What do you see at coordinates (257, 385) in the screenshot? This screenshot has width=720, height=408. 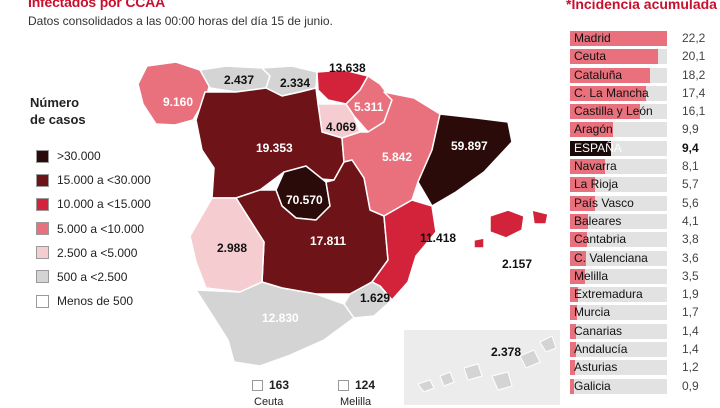 I see `ceuta-swatch` at bounding box center [257, 385].